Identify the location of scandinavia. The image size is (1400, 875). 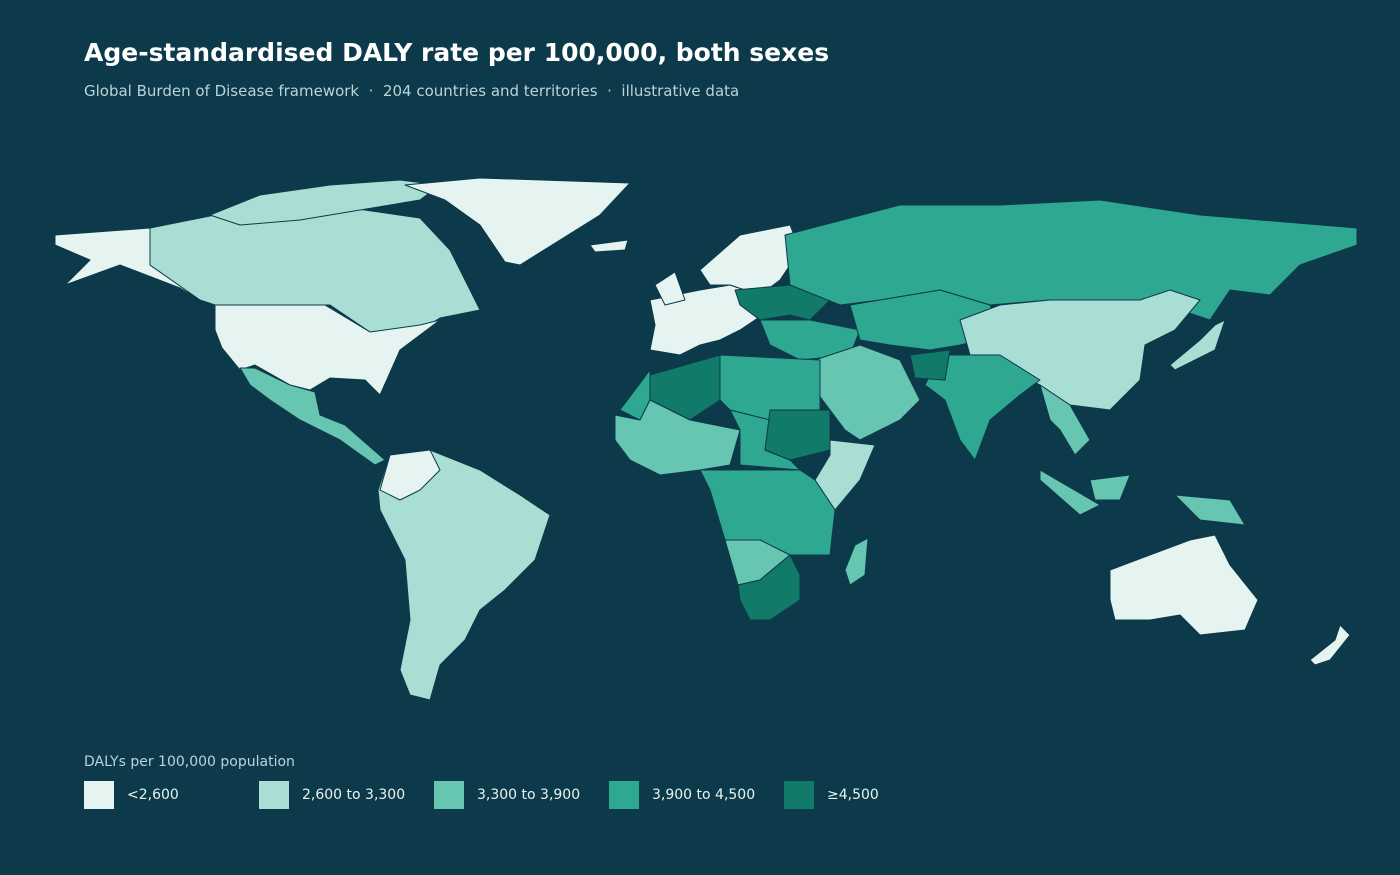
(750, 260).